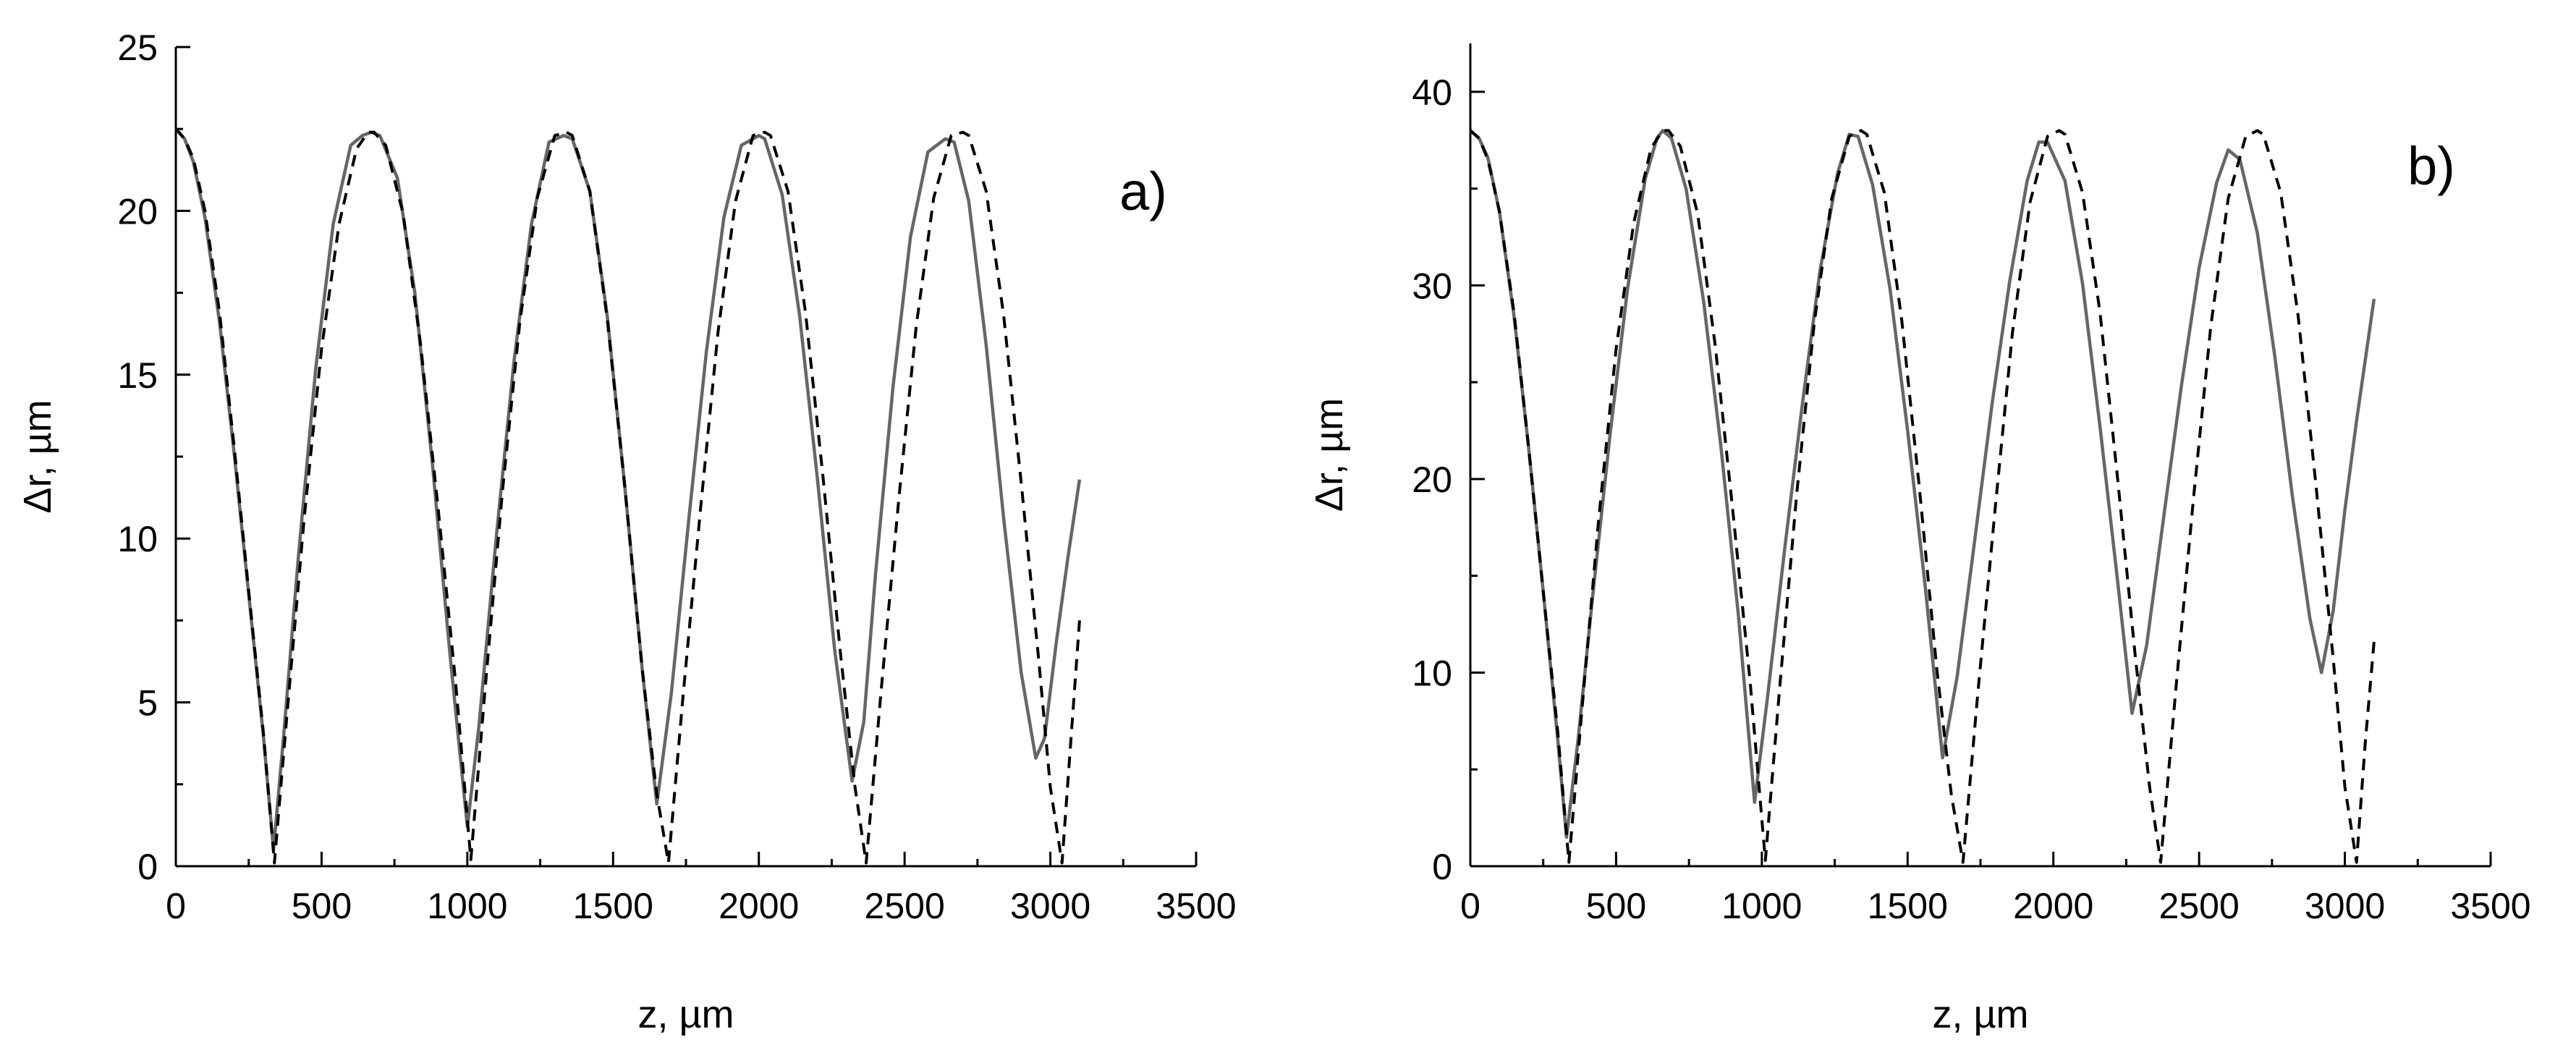  Describe the element at coordinates (1432, 92) in the screenshot. I see `y-tick-label: 40` at that location.